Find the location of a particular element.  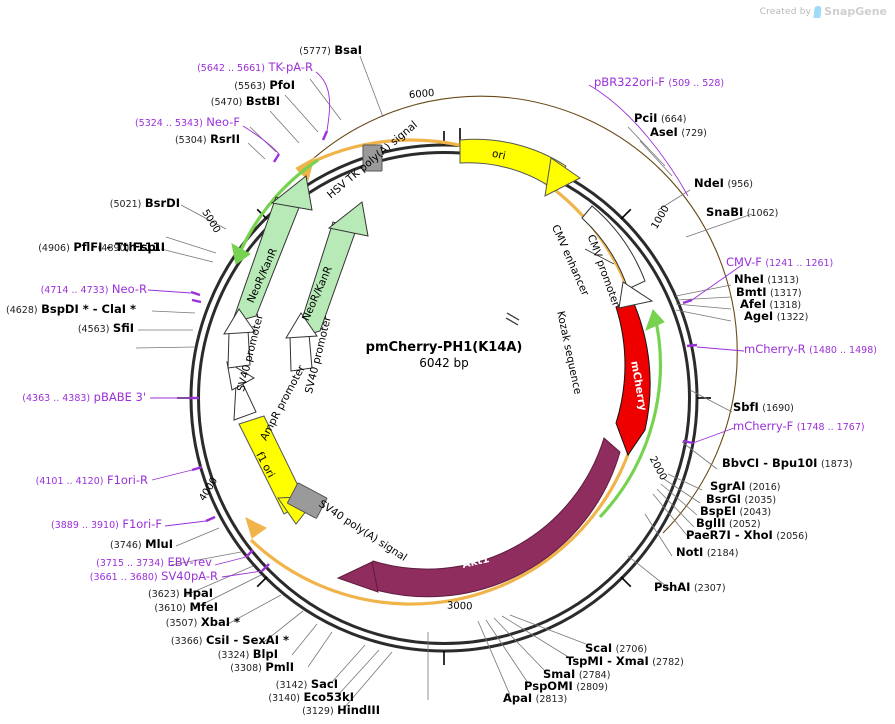

site-pos: (3610) is located at coordinates (170, 608).